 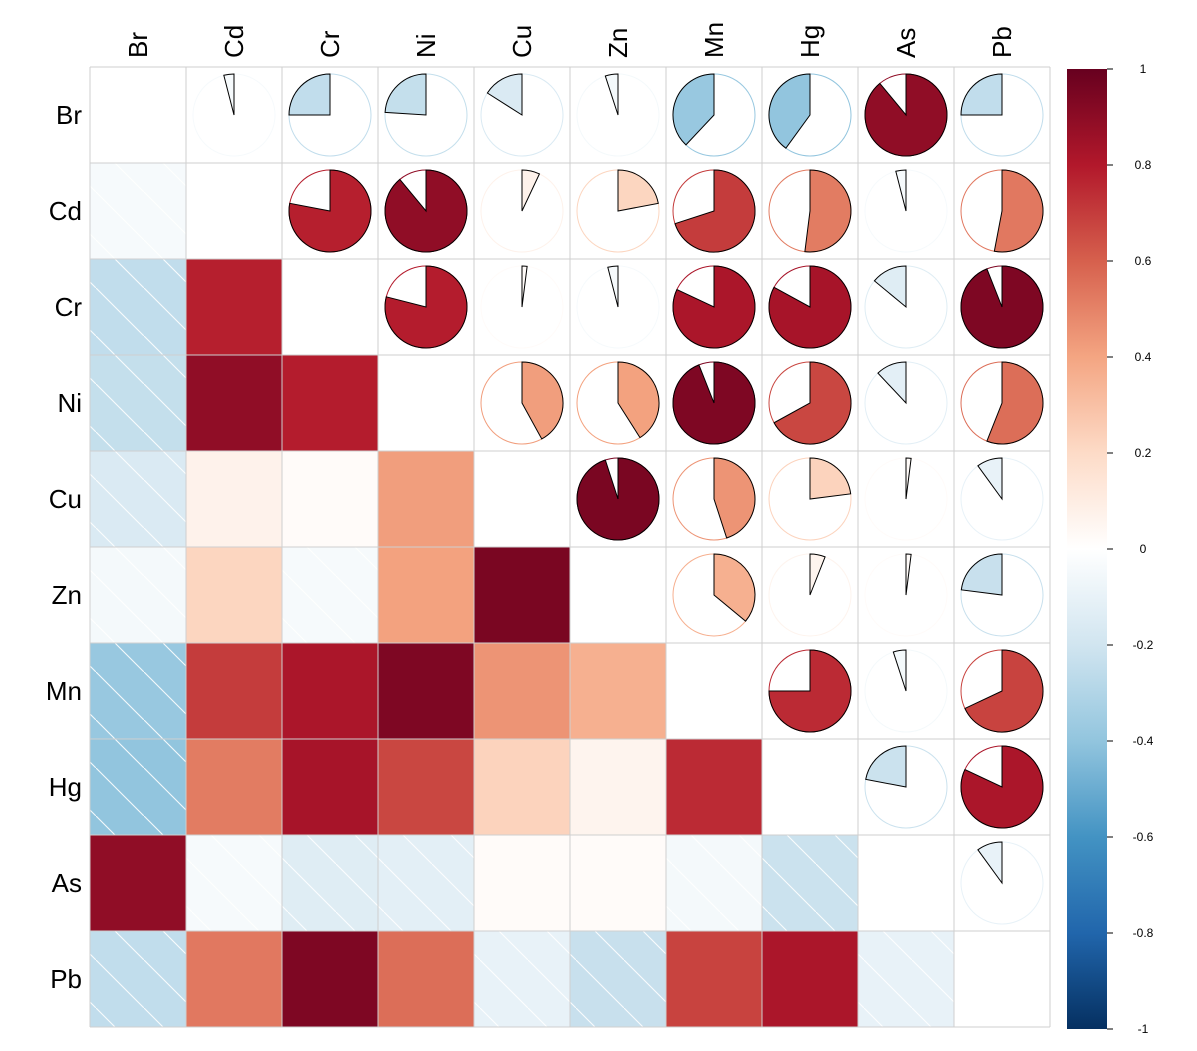 What do you see at coordinates (67, 595) in the screenshot?
I see `row-label-zn: Zn` at bounding box center [67, 595].